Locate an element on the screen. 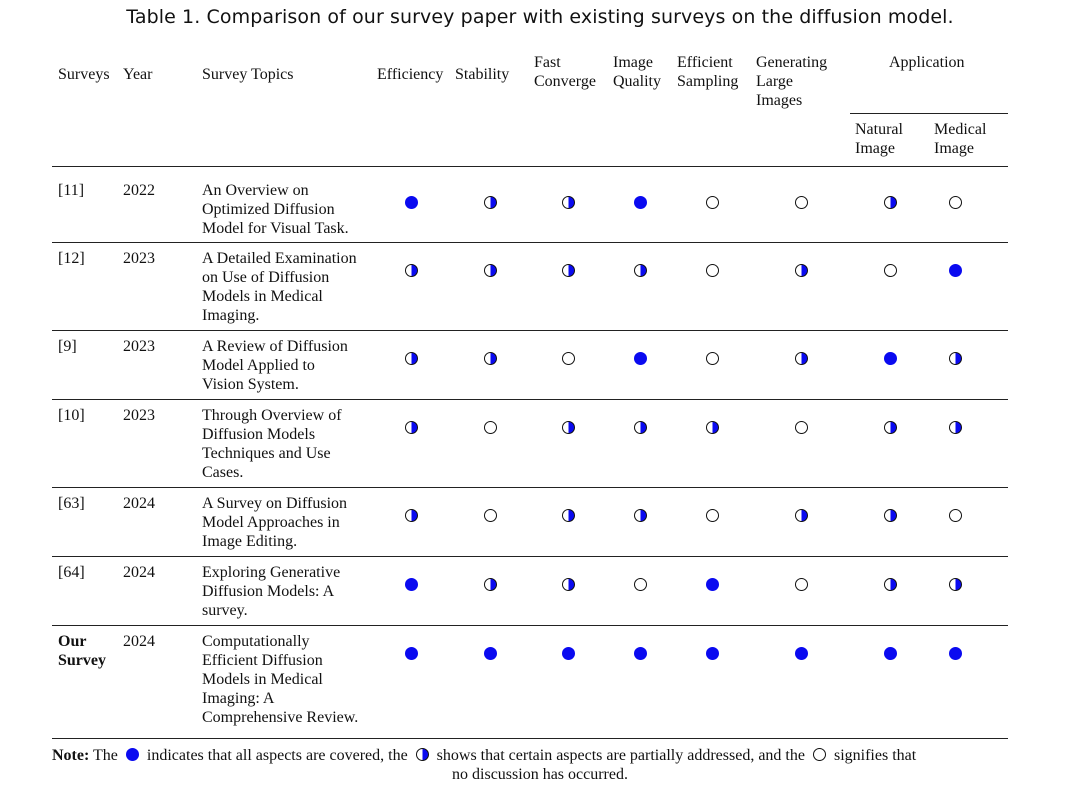  survey-ref: [12] is located at coordinates (71, 258).